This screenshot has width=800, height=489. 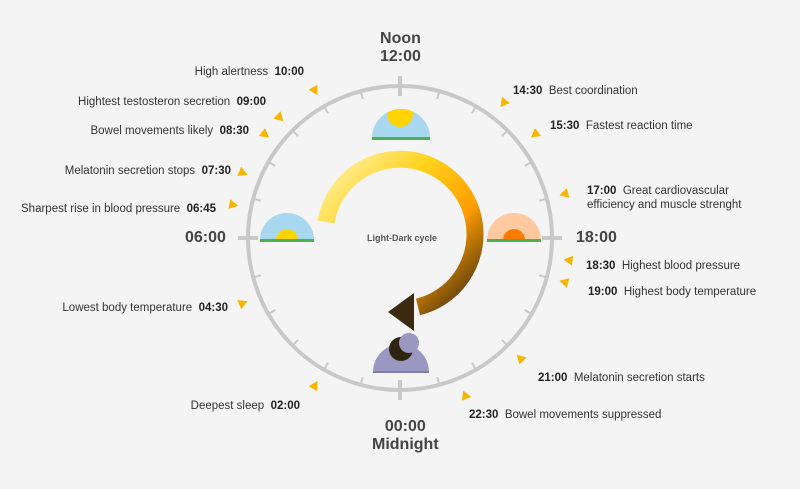 What do you see at coordinates (401, 312) in the screenshot?
I see `arc-arrowhead` at bounding box center [401, 312].